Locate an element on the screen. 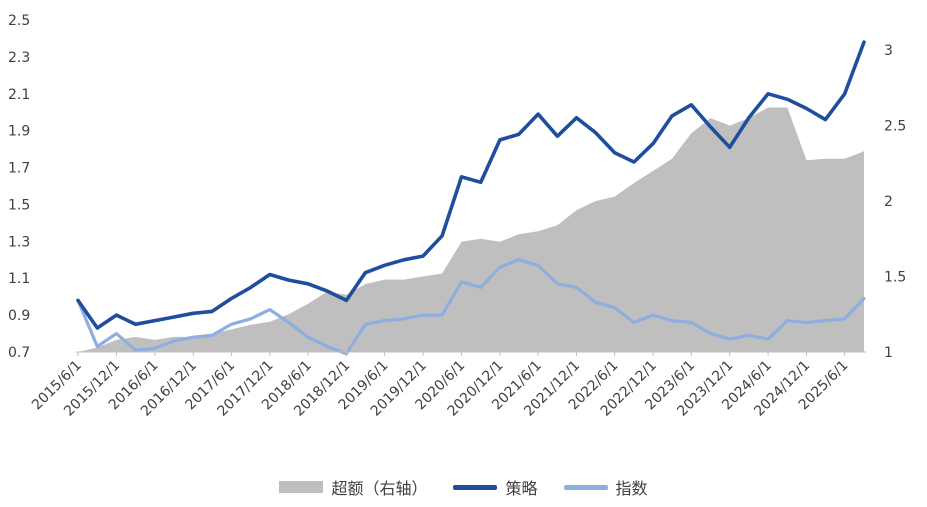  legend-label-strategy: 策略 is located at coordinates (521, 488).